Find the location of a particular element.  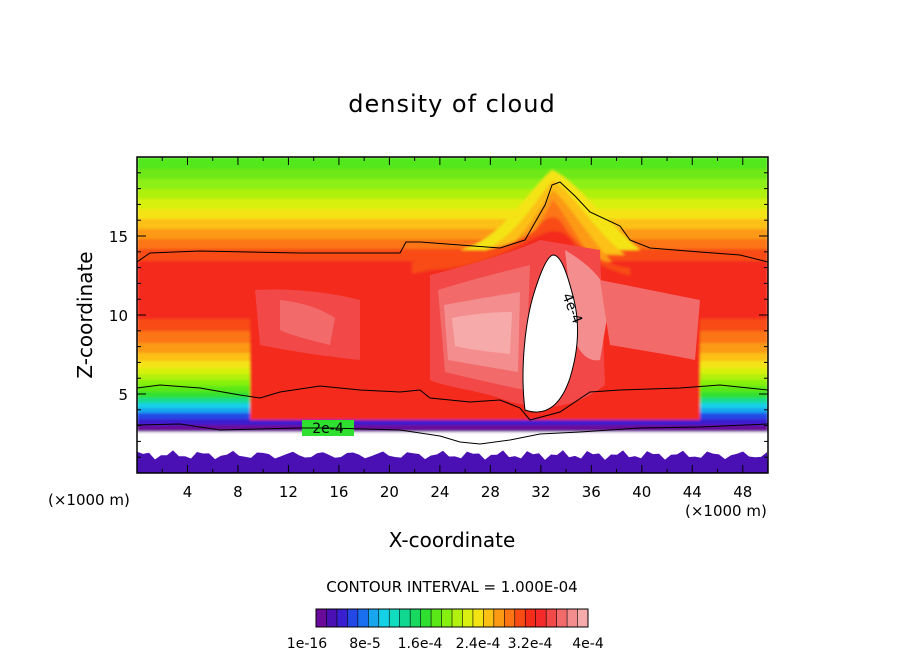

contour-label: 2e-4 is located at coordinates (328, 429).